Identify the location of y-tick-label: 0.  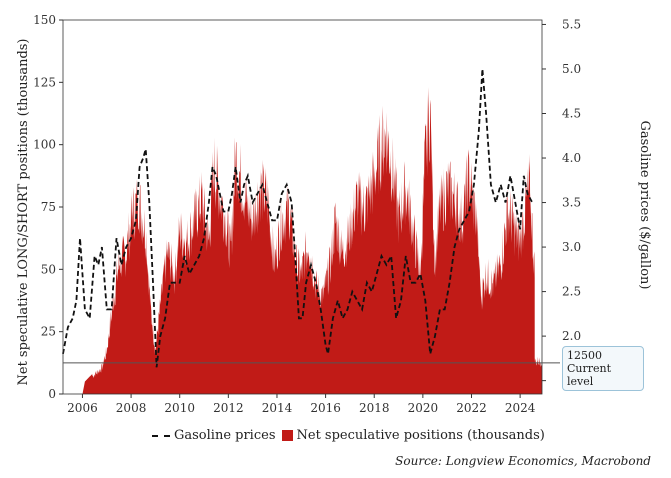
(52, 394).